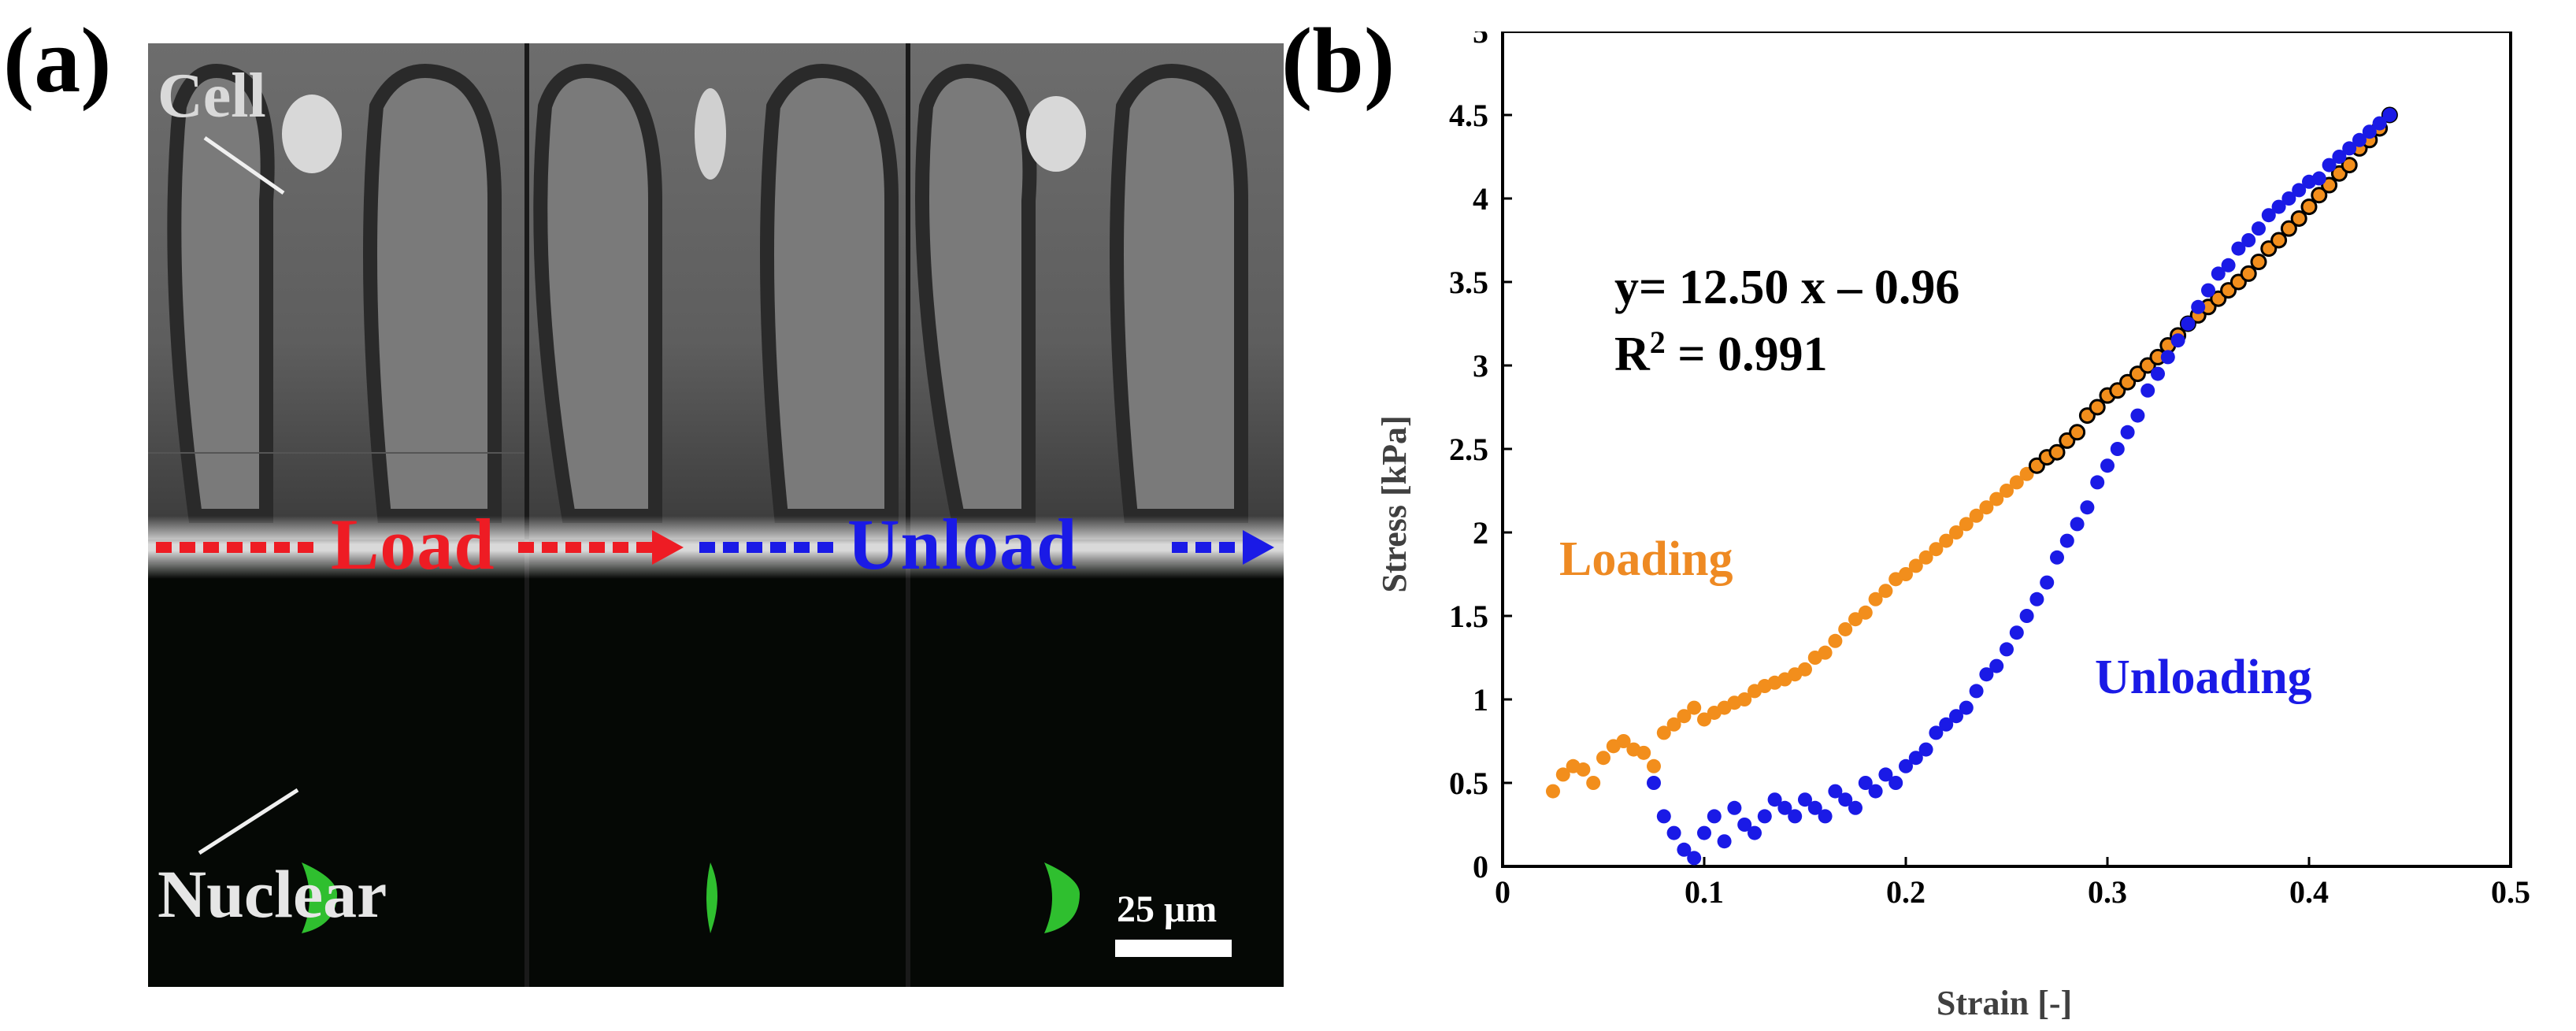  What do you see at coordinates (1786, 288) in the screenshot?
I see `fit-equation: y= 12.50 x – 0.96` at bounding box center [1786, 288].